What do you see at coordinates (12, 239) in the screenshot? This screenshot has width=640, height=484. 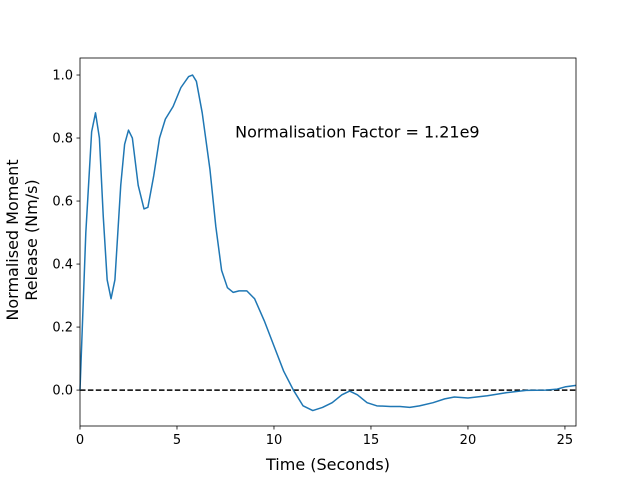 I see `y-axis-label: Normalised Moment` at bounding box center [12, 239].